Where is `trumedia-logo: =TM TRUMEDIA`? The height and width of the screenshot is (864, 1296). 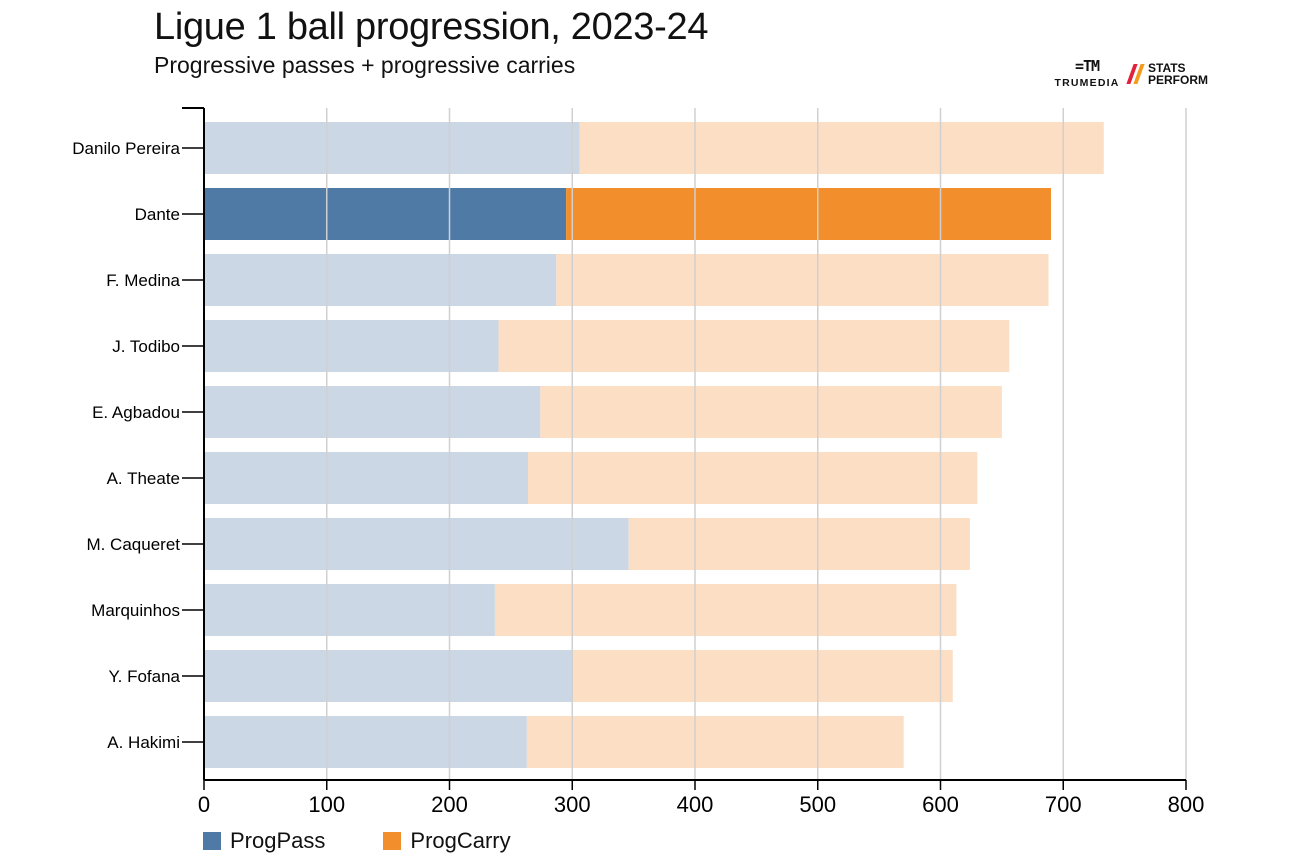 trumedia-logo: =TM TRUMEDIA is located at coordinates (1087, 73).